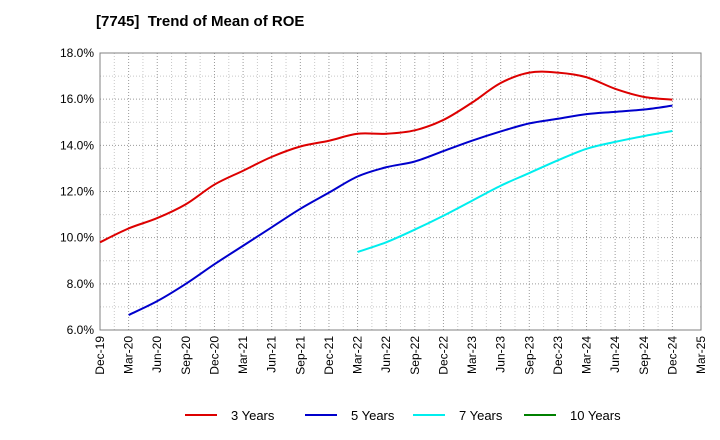  Describe the element at coordinates (529, 355) in the screenshot. I see `x-tick-label: Sep-23` at that location.